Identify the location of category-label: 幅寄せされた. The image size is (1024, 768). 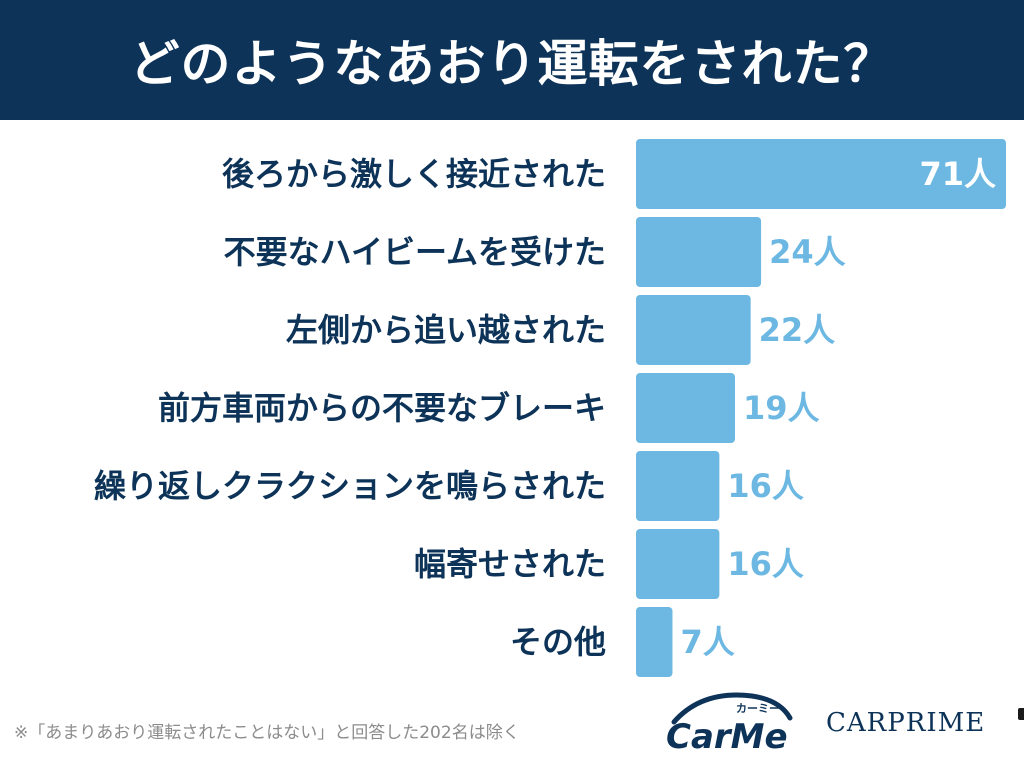
(510, 564).